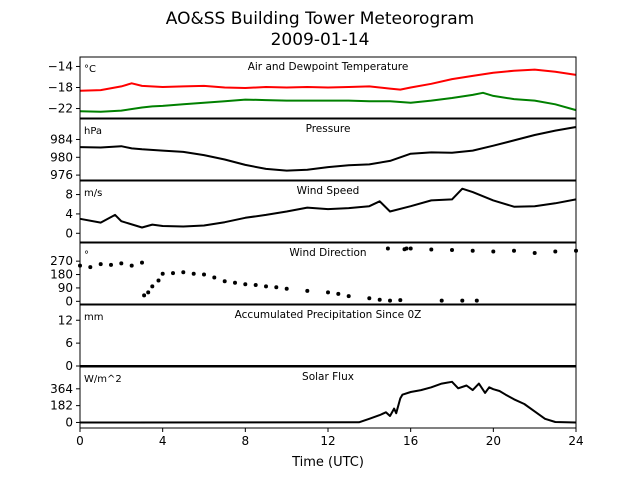 The width and height of the screenshot is (640, 480). Describe the element at coordinates (575, 441) in the screenshot. I see `x-tick-label: 24` at that location.